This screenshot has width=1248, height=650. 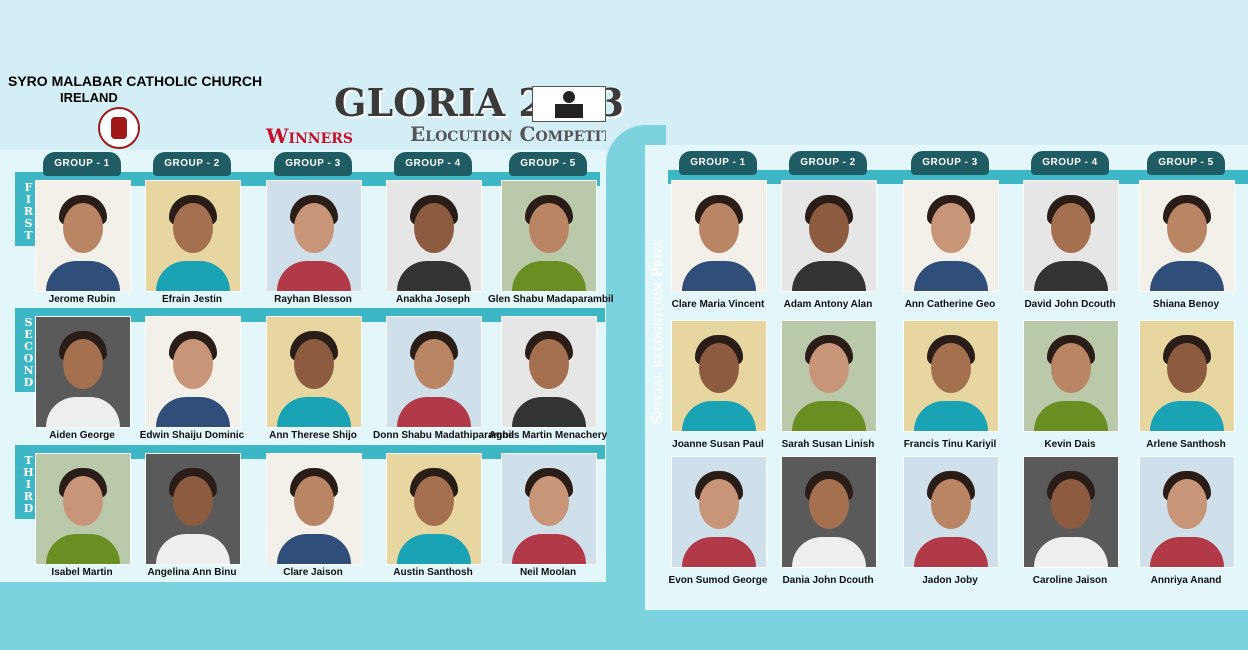 I want to click on prize-name: Kevin Dais, so click(x=1070, y=444).